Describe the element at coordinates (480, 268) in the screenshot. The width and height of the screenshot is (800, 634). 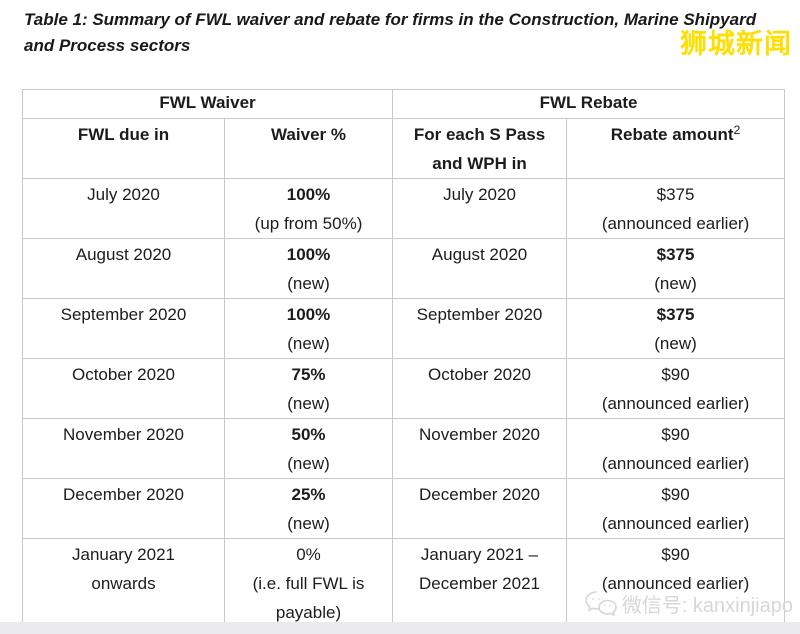
I see `cell-month: August 2020` at that location.